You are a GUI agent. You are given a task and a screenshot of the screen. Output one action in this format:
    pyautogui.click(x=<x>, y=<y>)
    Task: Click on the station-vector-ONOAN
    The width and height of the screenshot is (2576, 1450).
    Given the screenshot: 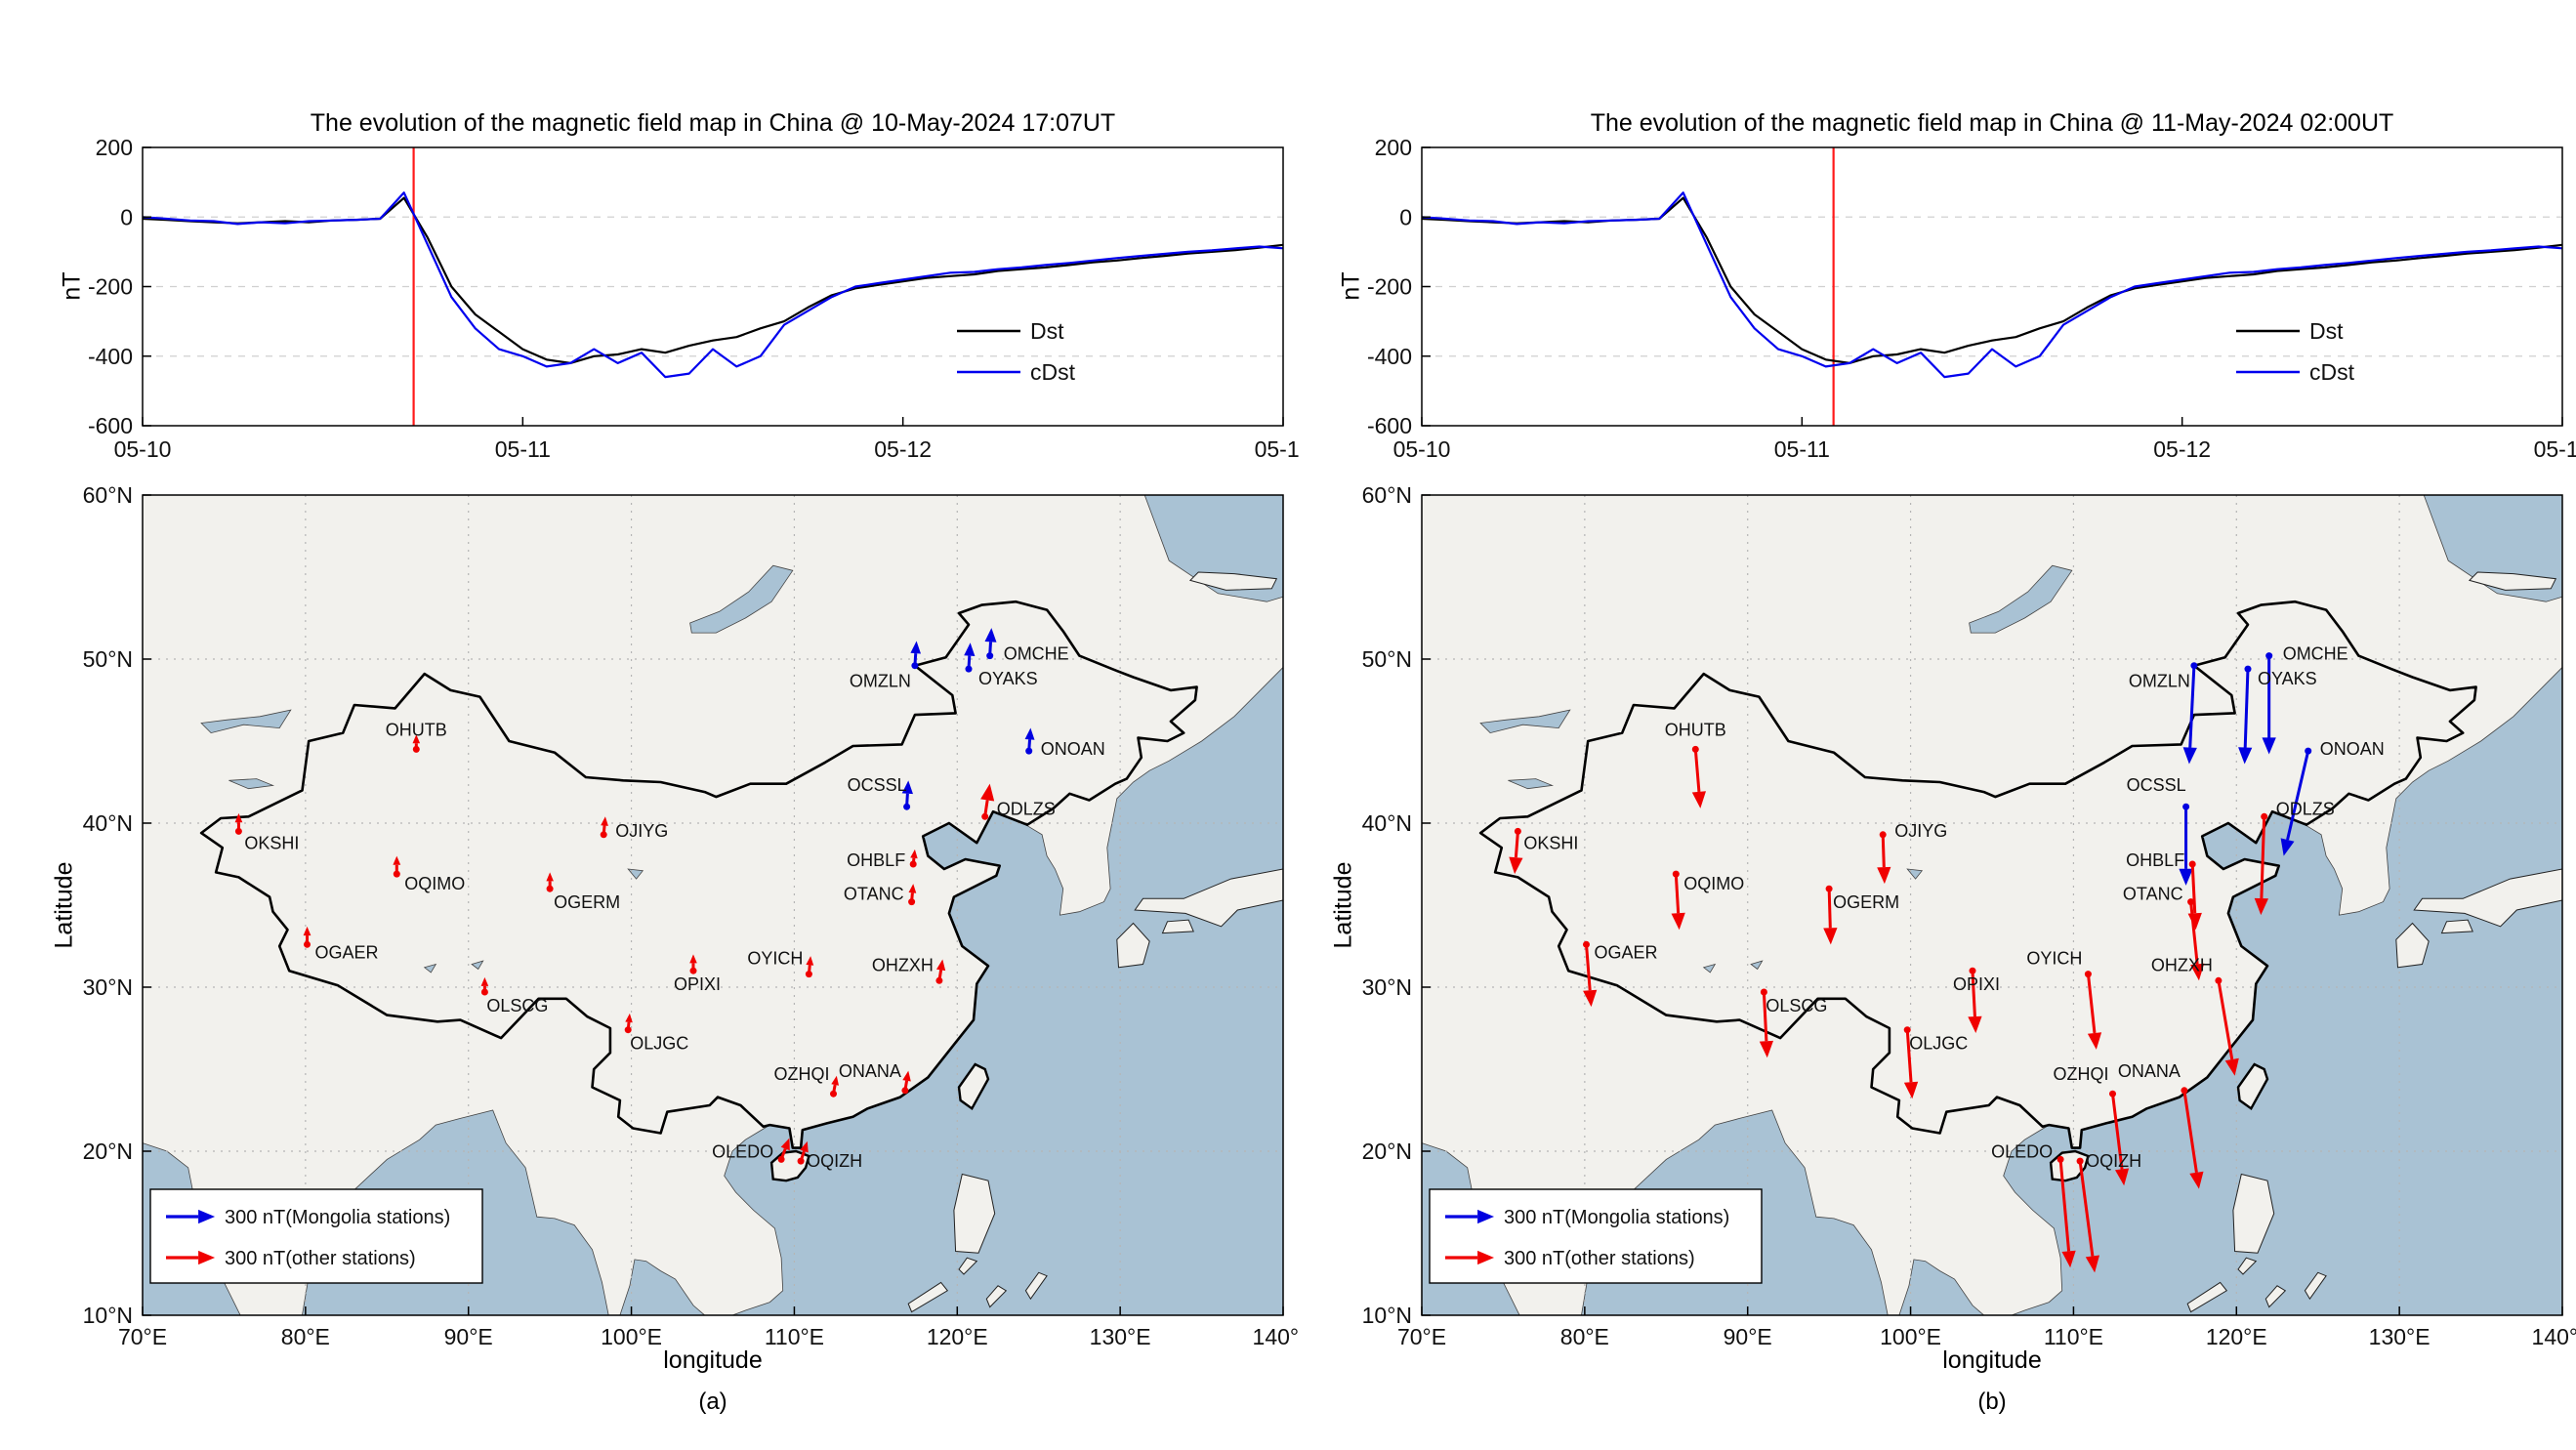 What is the action you would take?
    pyautogui.click(x=1029, y=745)
    